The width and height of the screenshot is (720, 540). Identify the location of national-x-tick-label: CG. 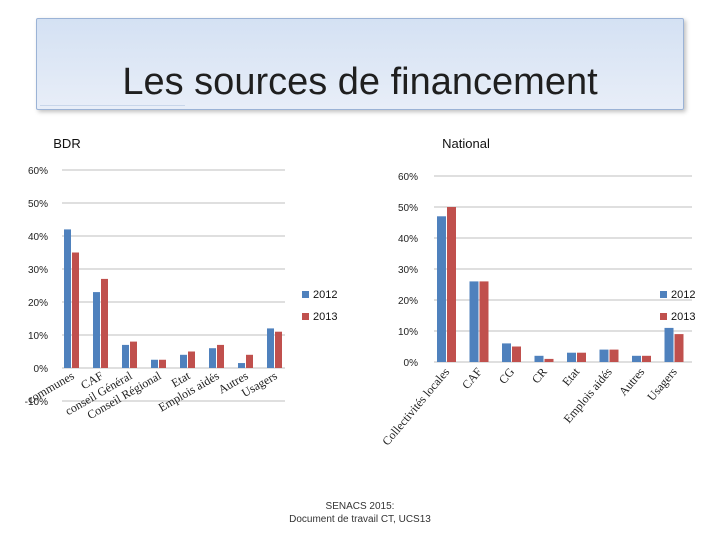
(507, 376).